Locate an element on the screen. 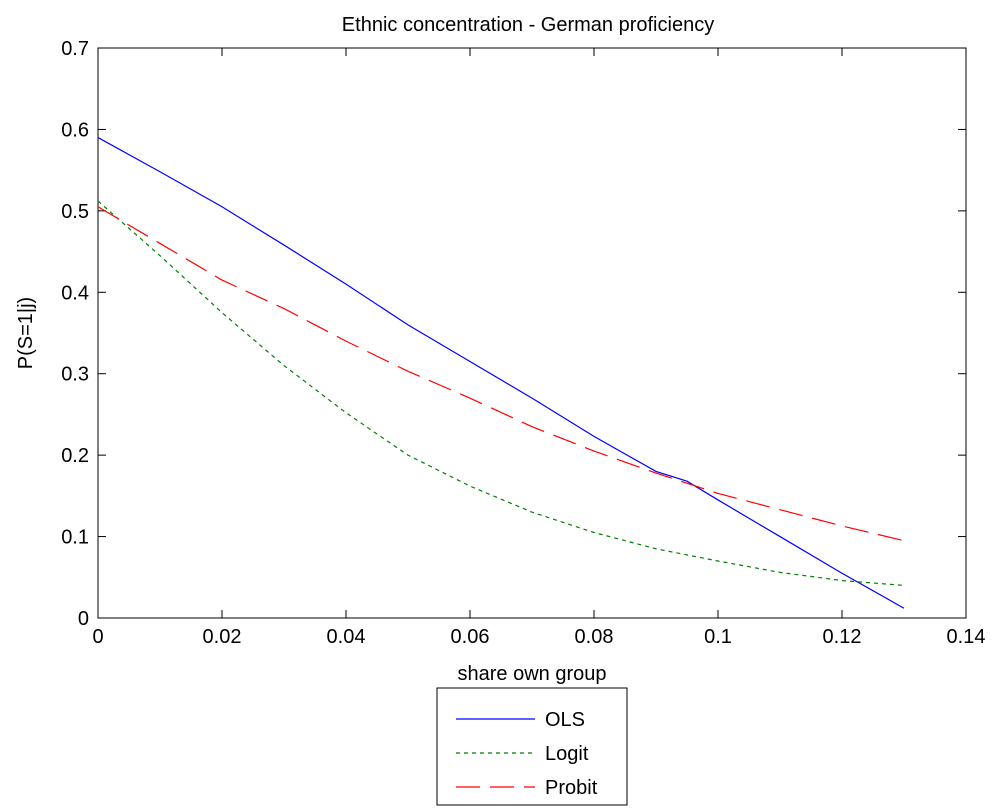  y-axis-title: P(S=1|j) is located at coordinates (26, 333).